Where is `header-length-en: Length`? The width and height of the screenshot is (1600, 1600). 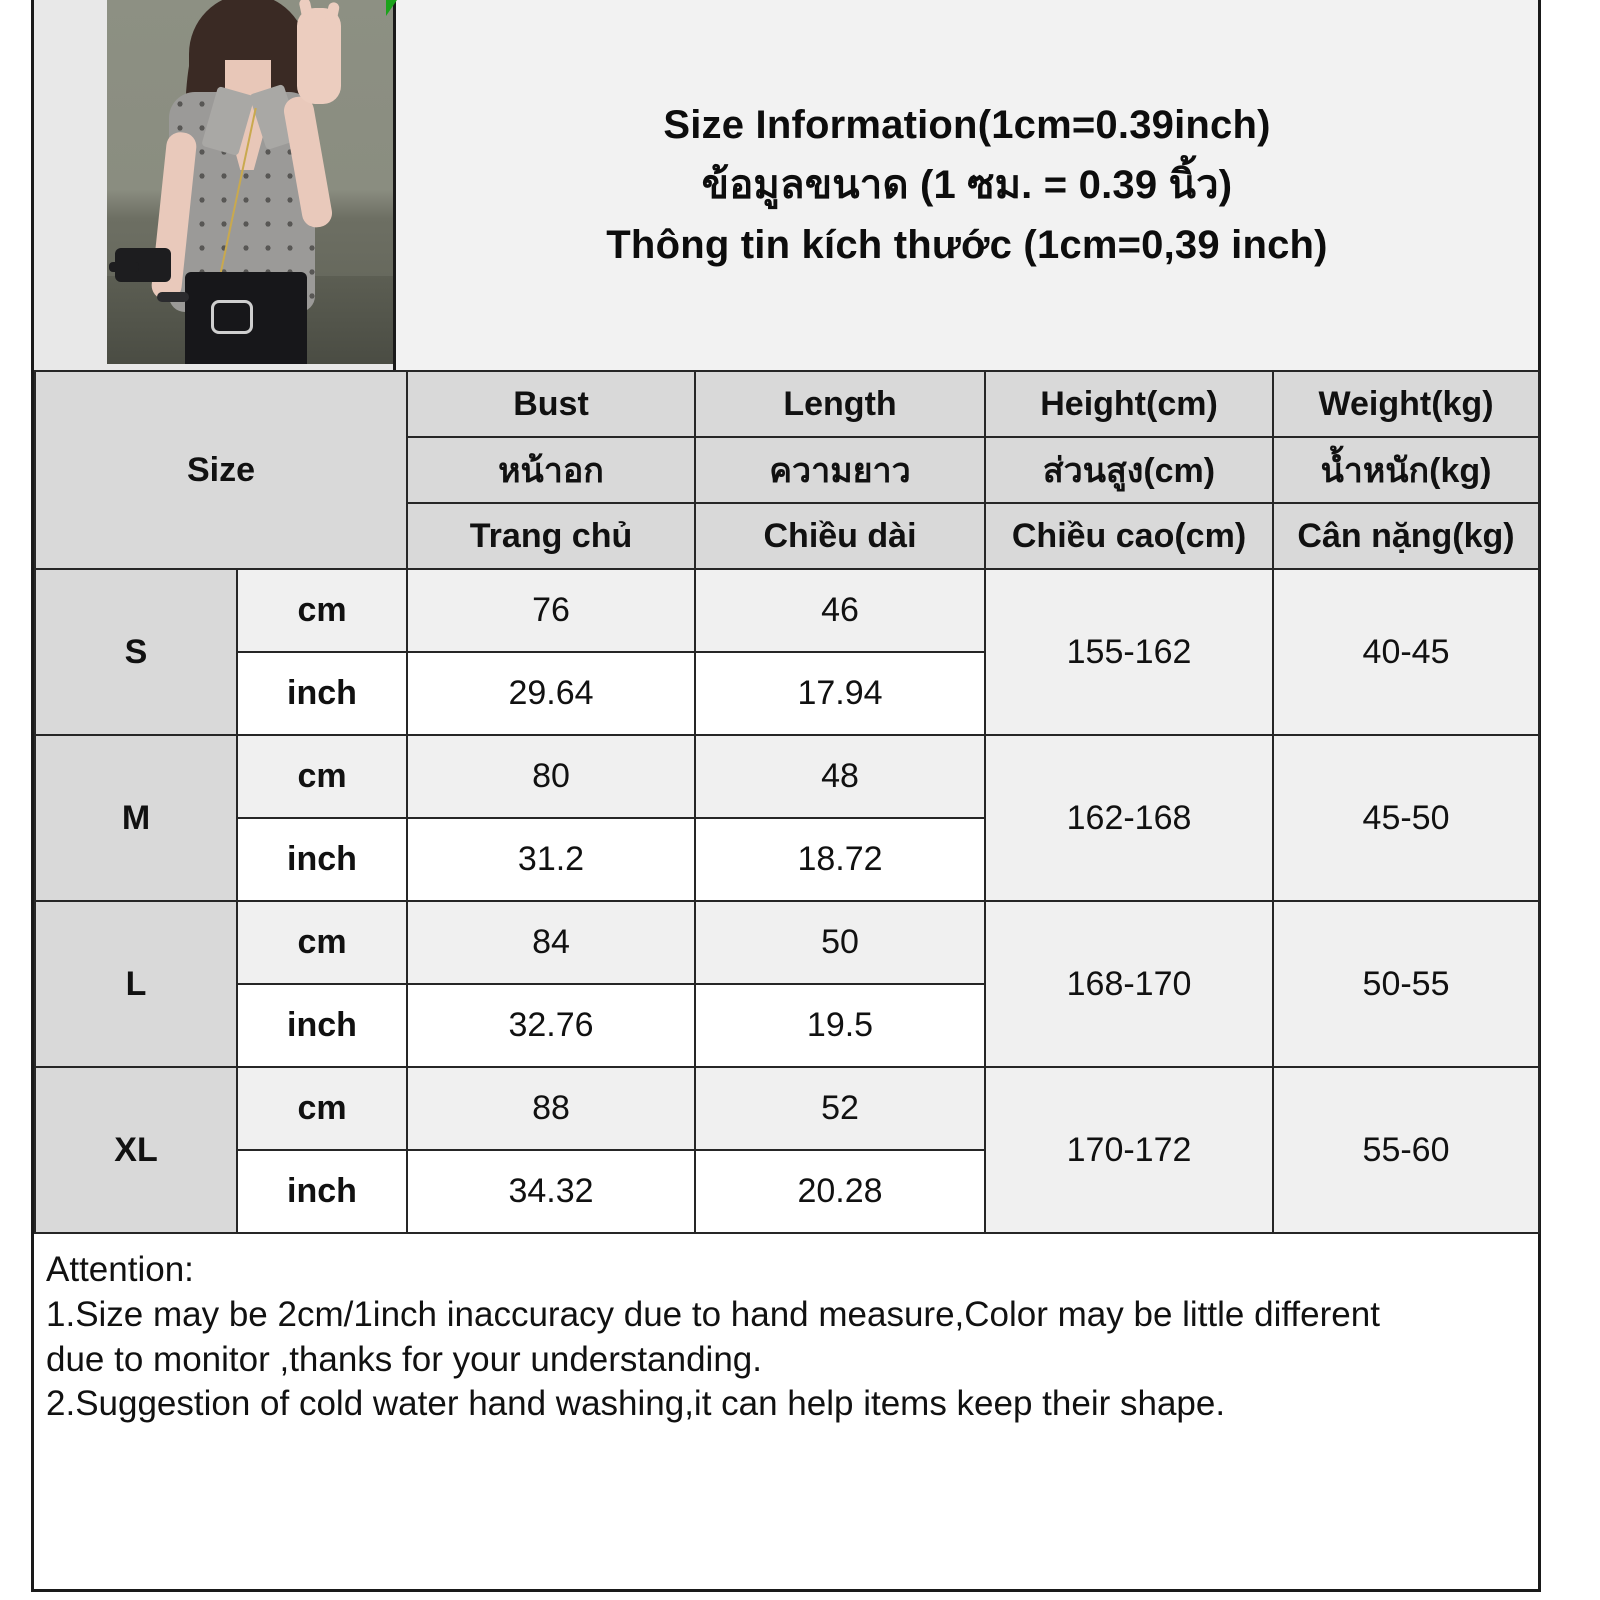 header-length-en: Length is located at coordinates (840, 404).